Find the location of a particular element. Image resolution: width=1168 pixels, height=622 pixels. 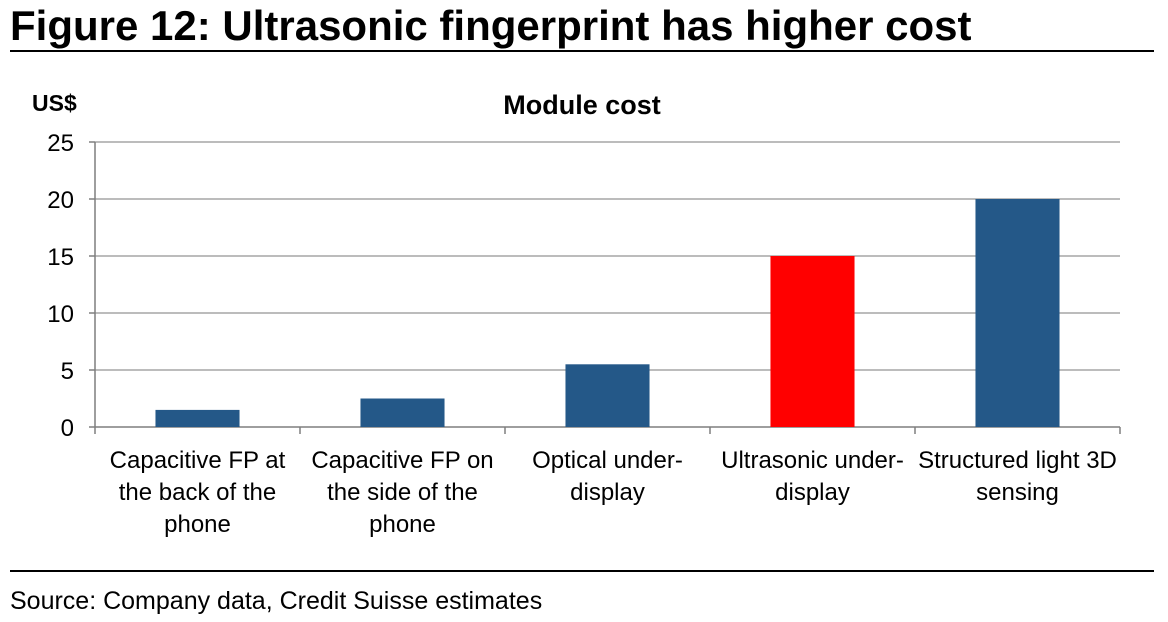

y-tick-label: 15 is located at coordinates (60, 257).